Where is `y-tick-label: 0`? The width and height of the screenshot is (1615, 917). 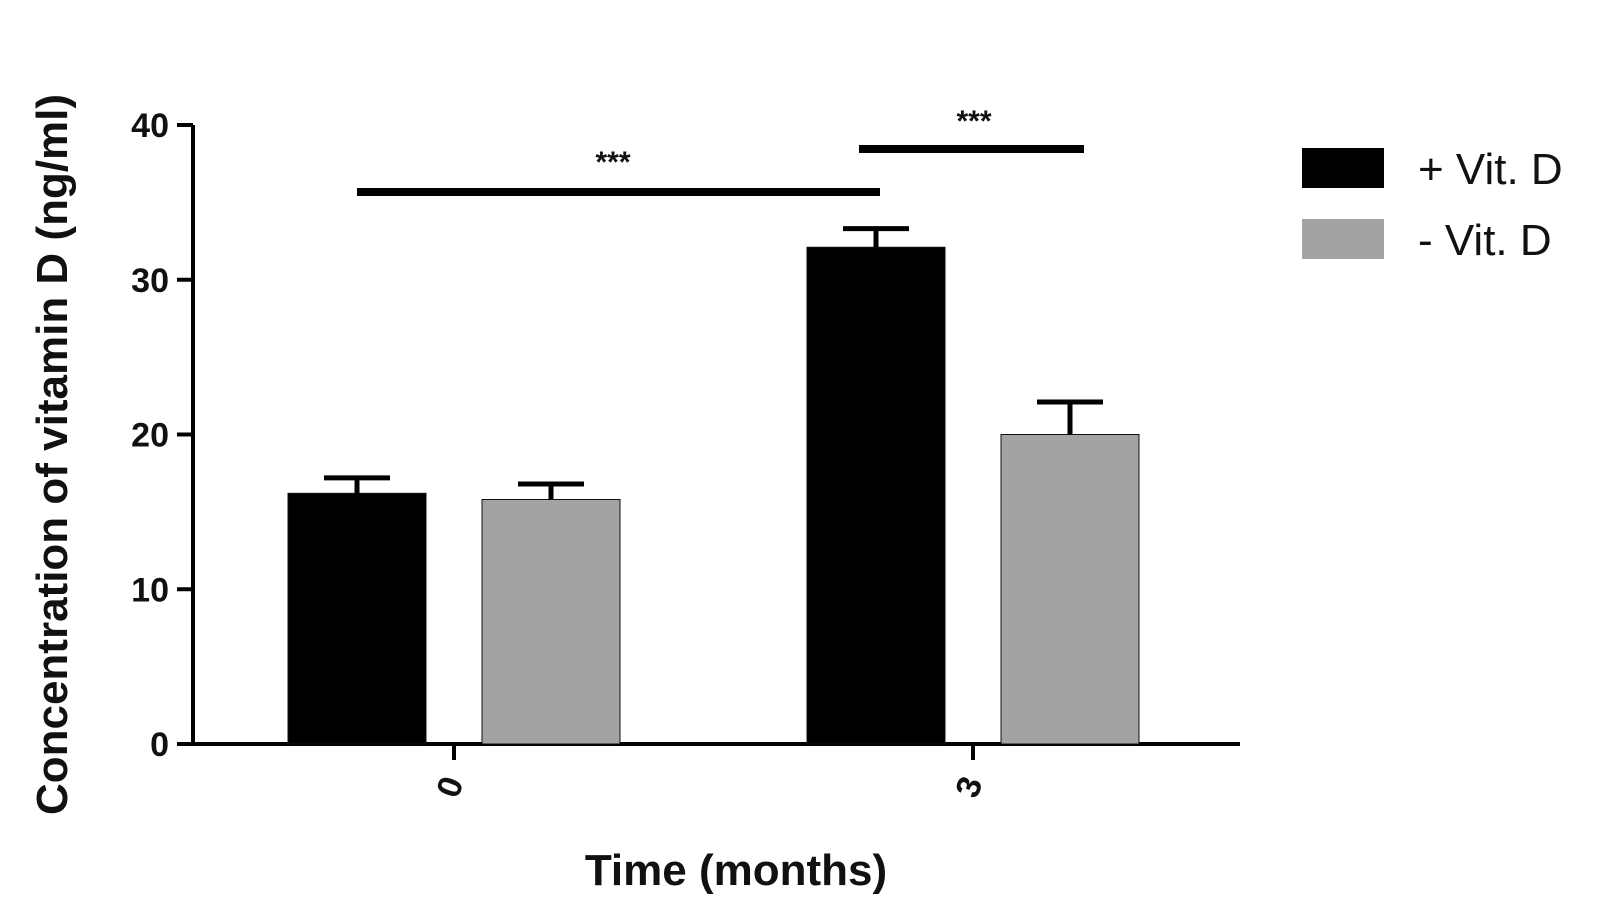 y-tick-label: 0 is located at coordinates (159, 745).